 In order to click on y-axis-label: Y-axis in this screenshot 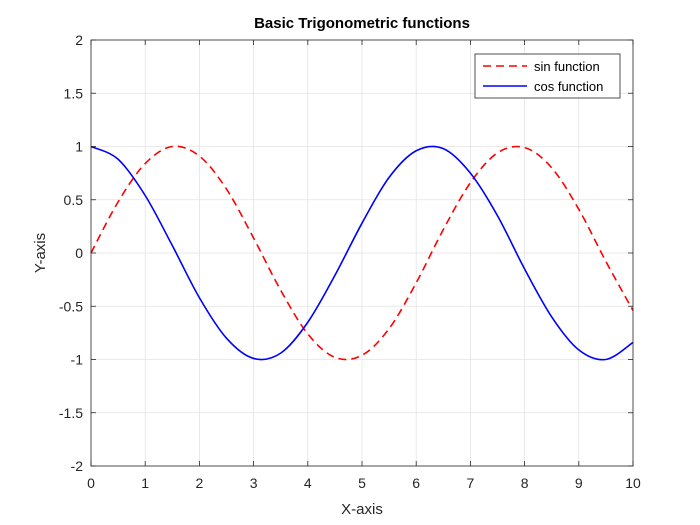, I will do `click(40, 253)`.